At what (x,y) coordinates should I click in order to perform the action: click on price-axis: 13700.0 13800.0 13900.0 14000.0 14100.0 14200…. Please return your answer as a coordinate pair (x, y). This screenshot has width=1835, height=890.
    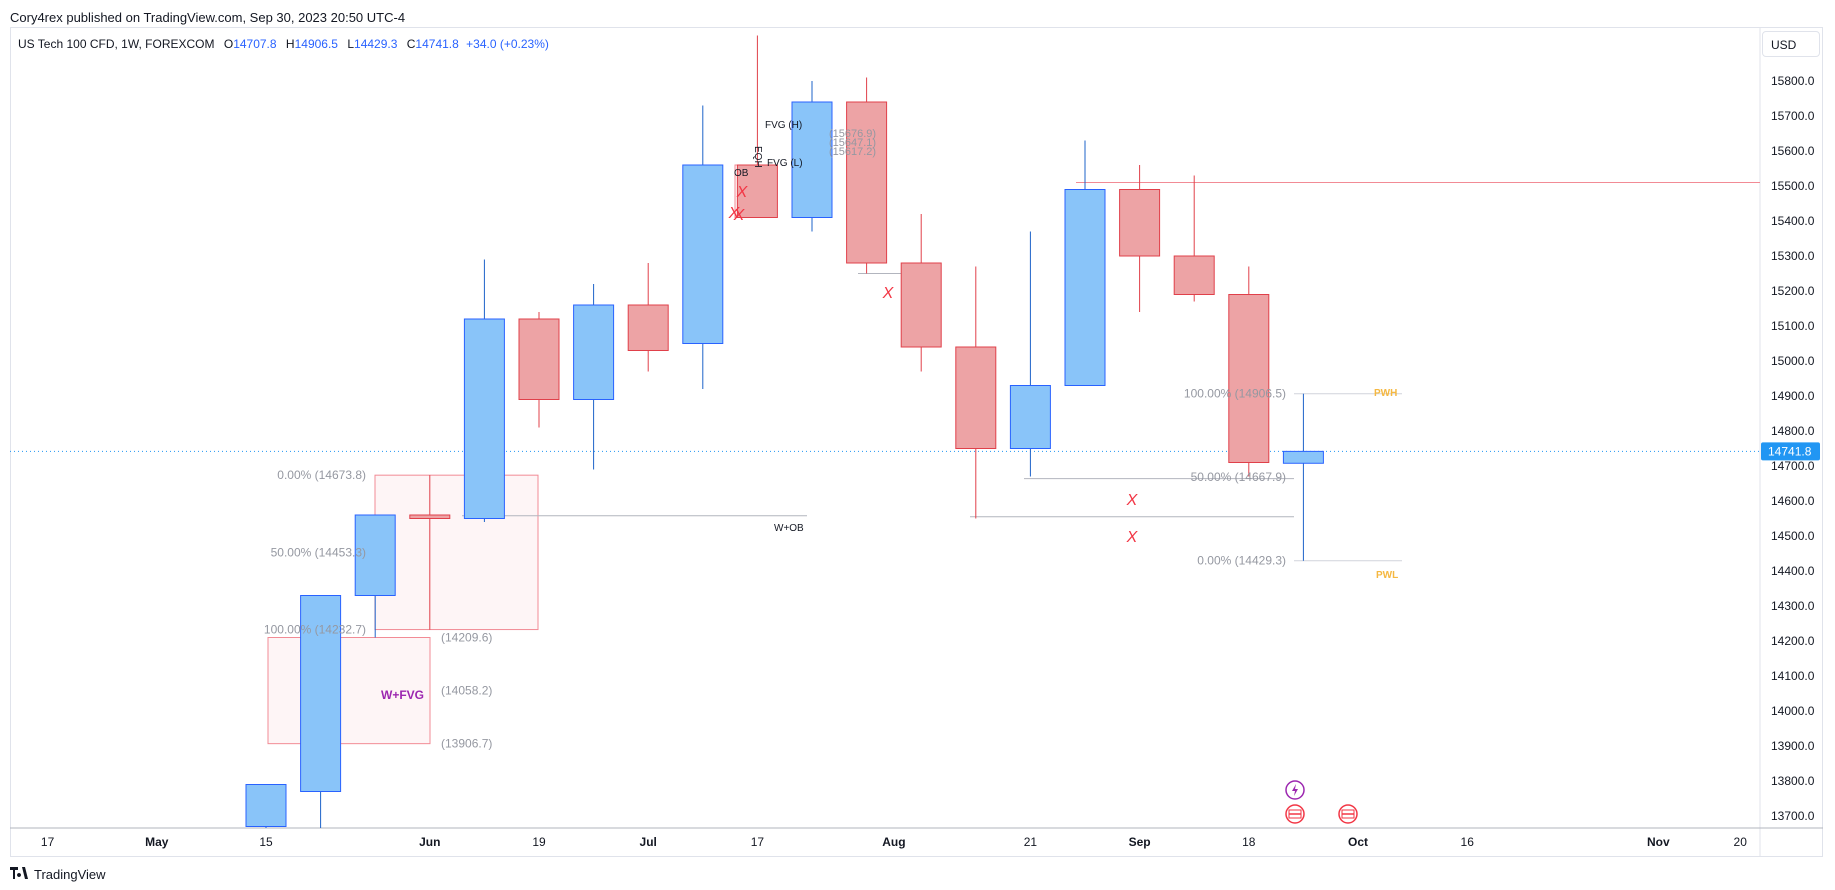
    Looking at the image, I should click on (1790, 448).